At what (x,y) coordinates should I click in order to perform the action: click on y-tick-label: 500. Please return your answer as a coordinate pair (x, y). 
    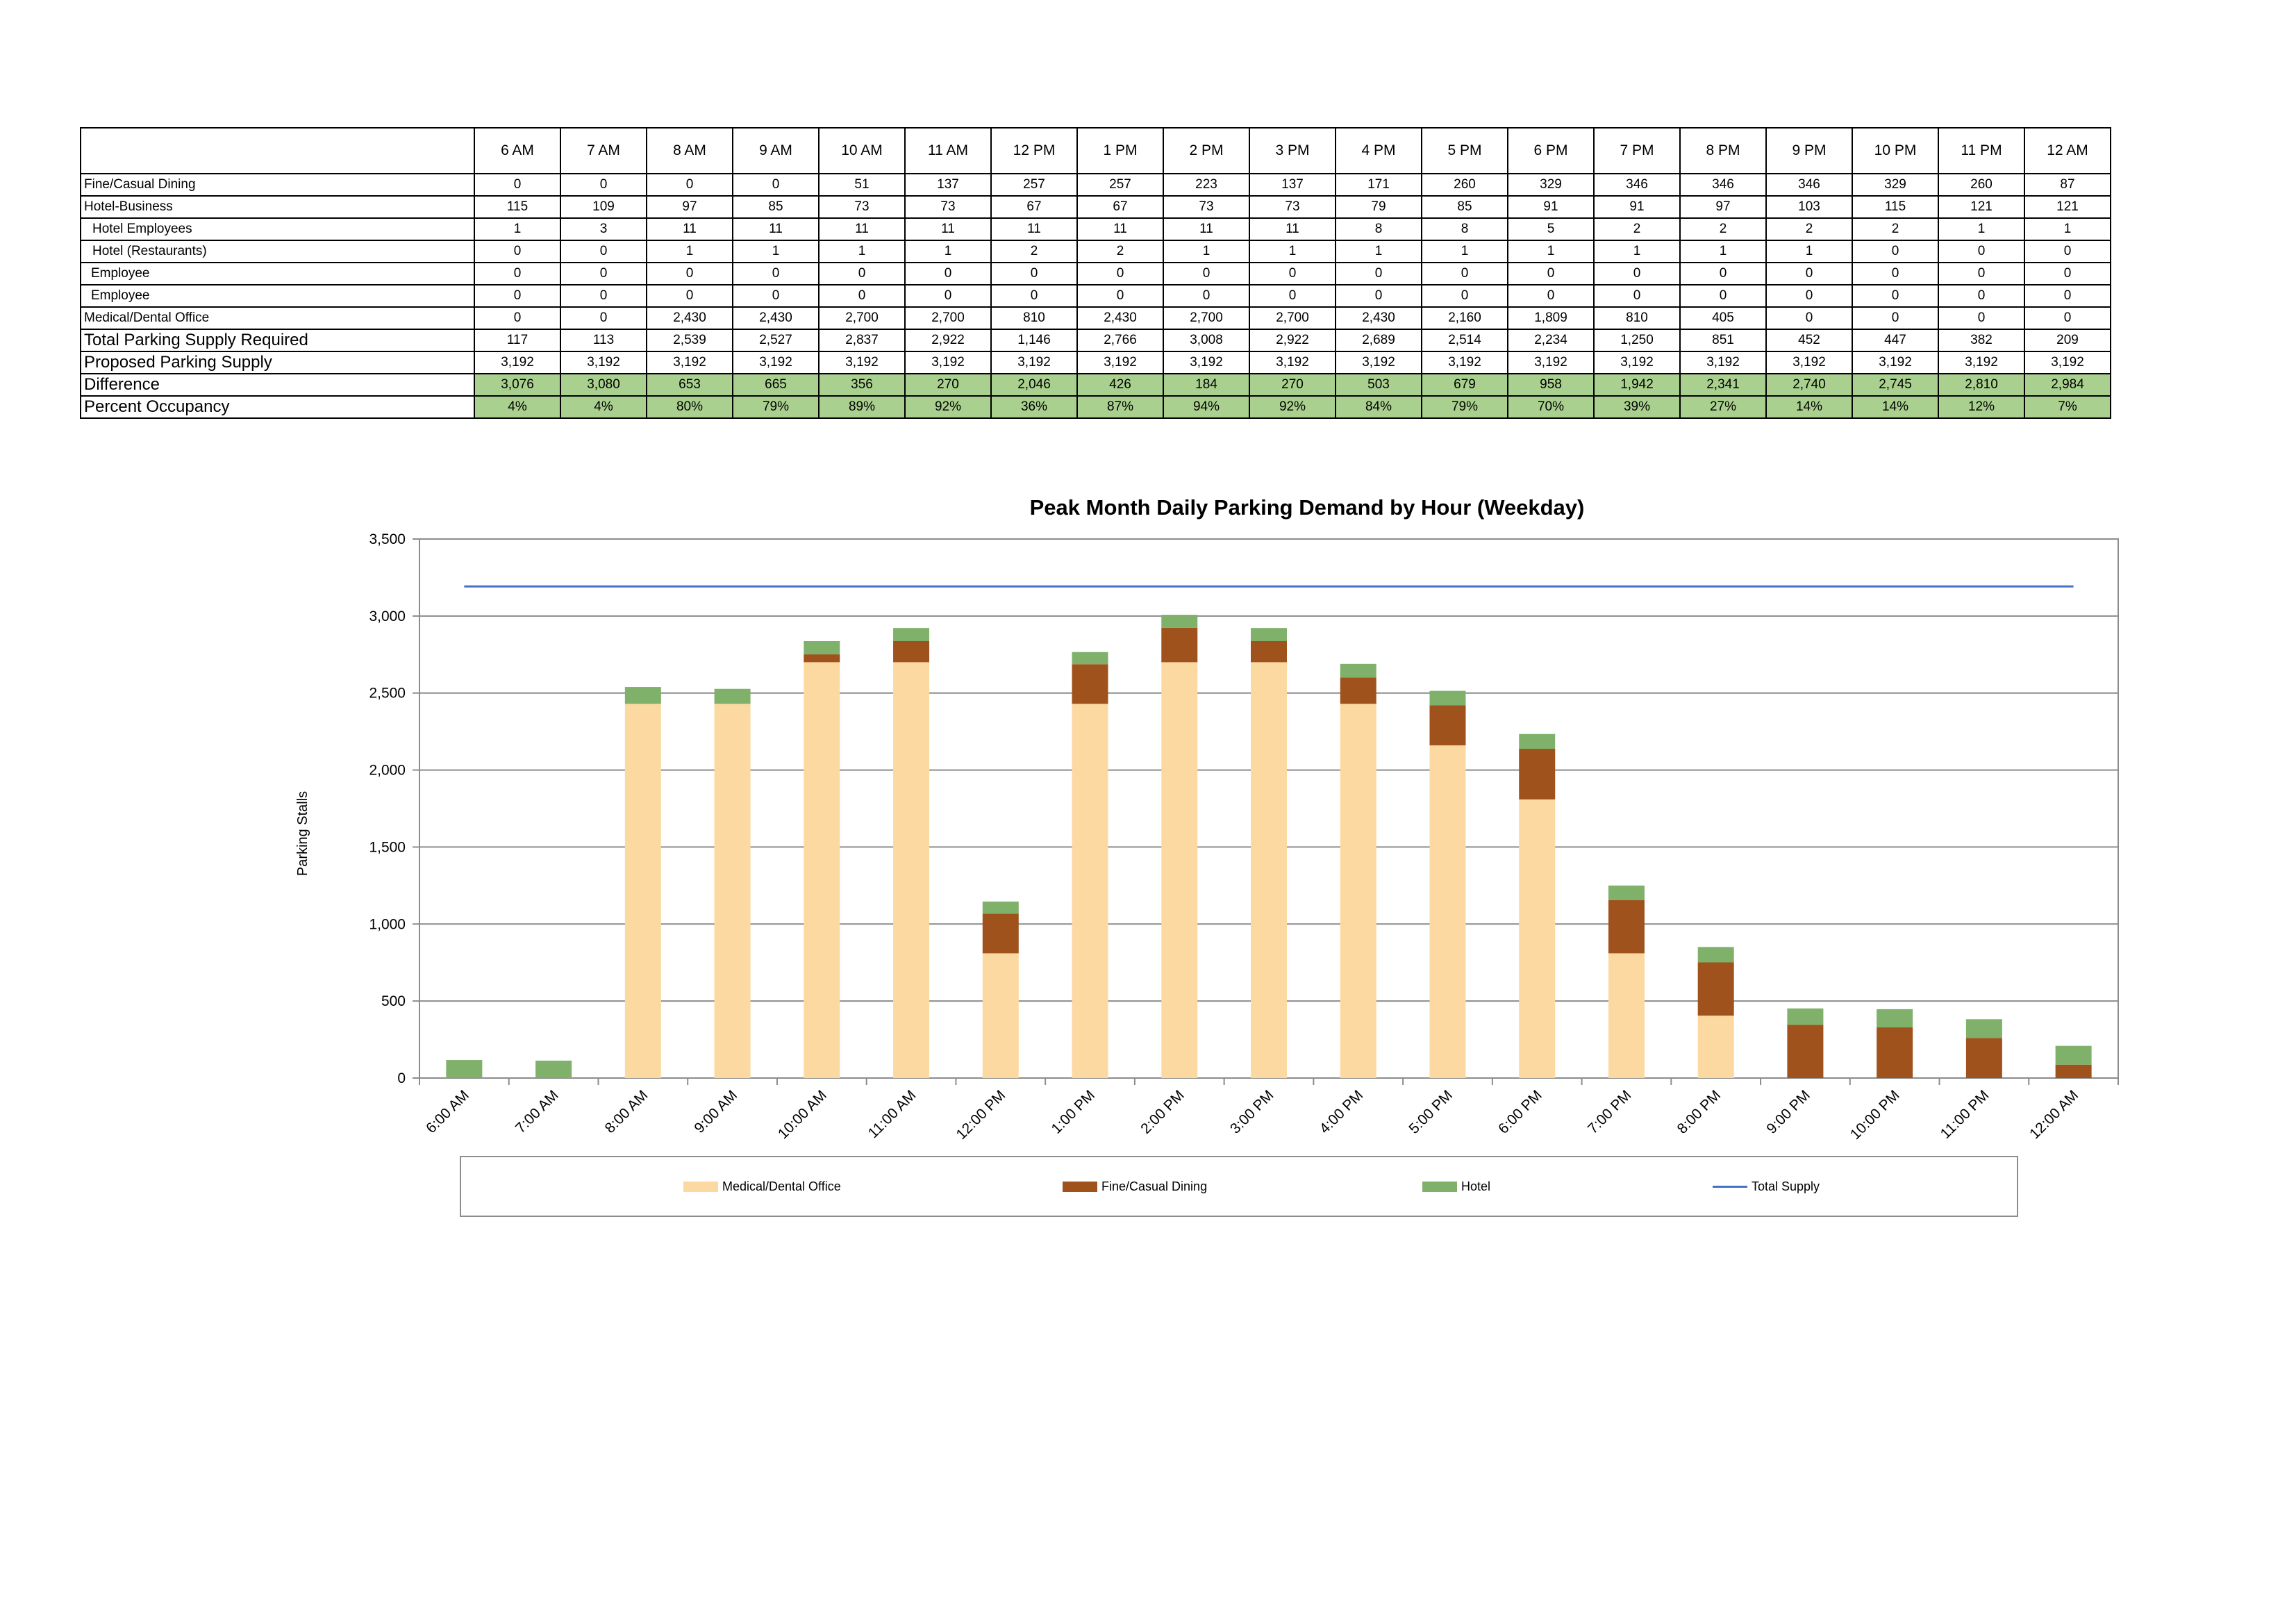
    Looking at the image, I should click on (394, 1001).